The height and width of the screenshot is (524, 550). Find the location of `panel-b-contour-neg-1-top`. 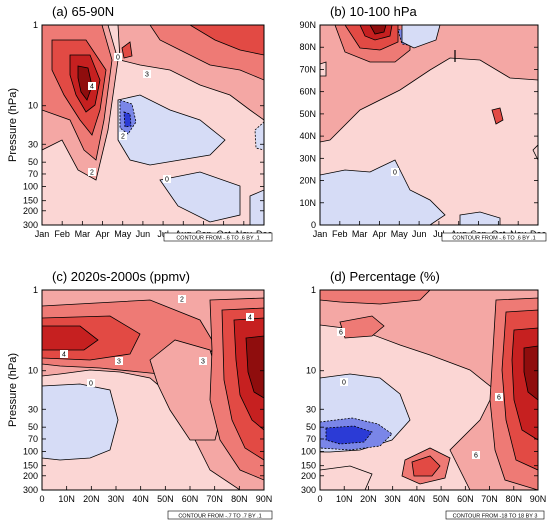

panel-b-contour-neg-1-top is located at coordinates (421, 37).